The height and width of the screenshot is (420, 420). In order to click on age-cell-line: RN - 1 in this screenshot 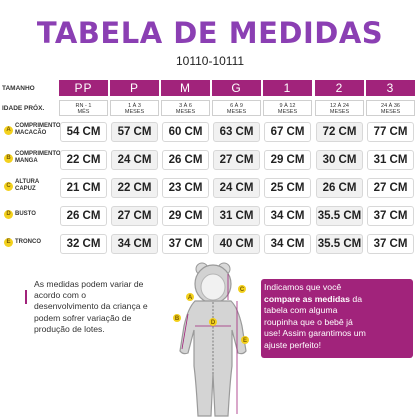, I will do `click(83, 106)`.